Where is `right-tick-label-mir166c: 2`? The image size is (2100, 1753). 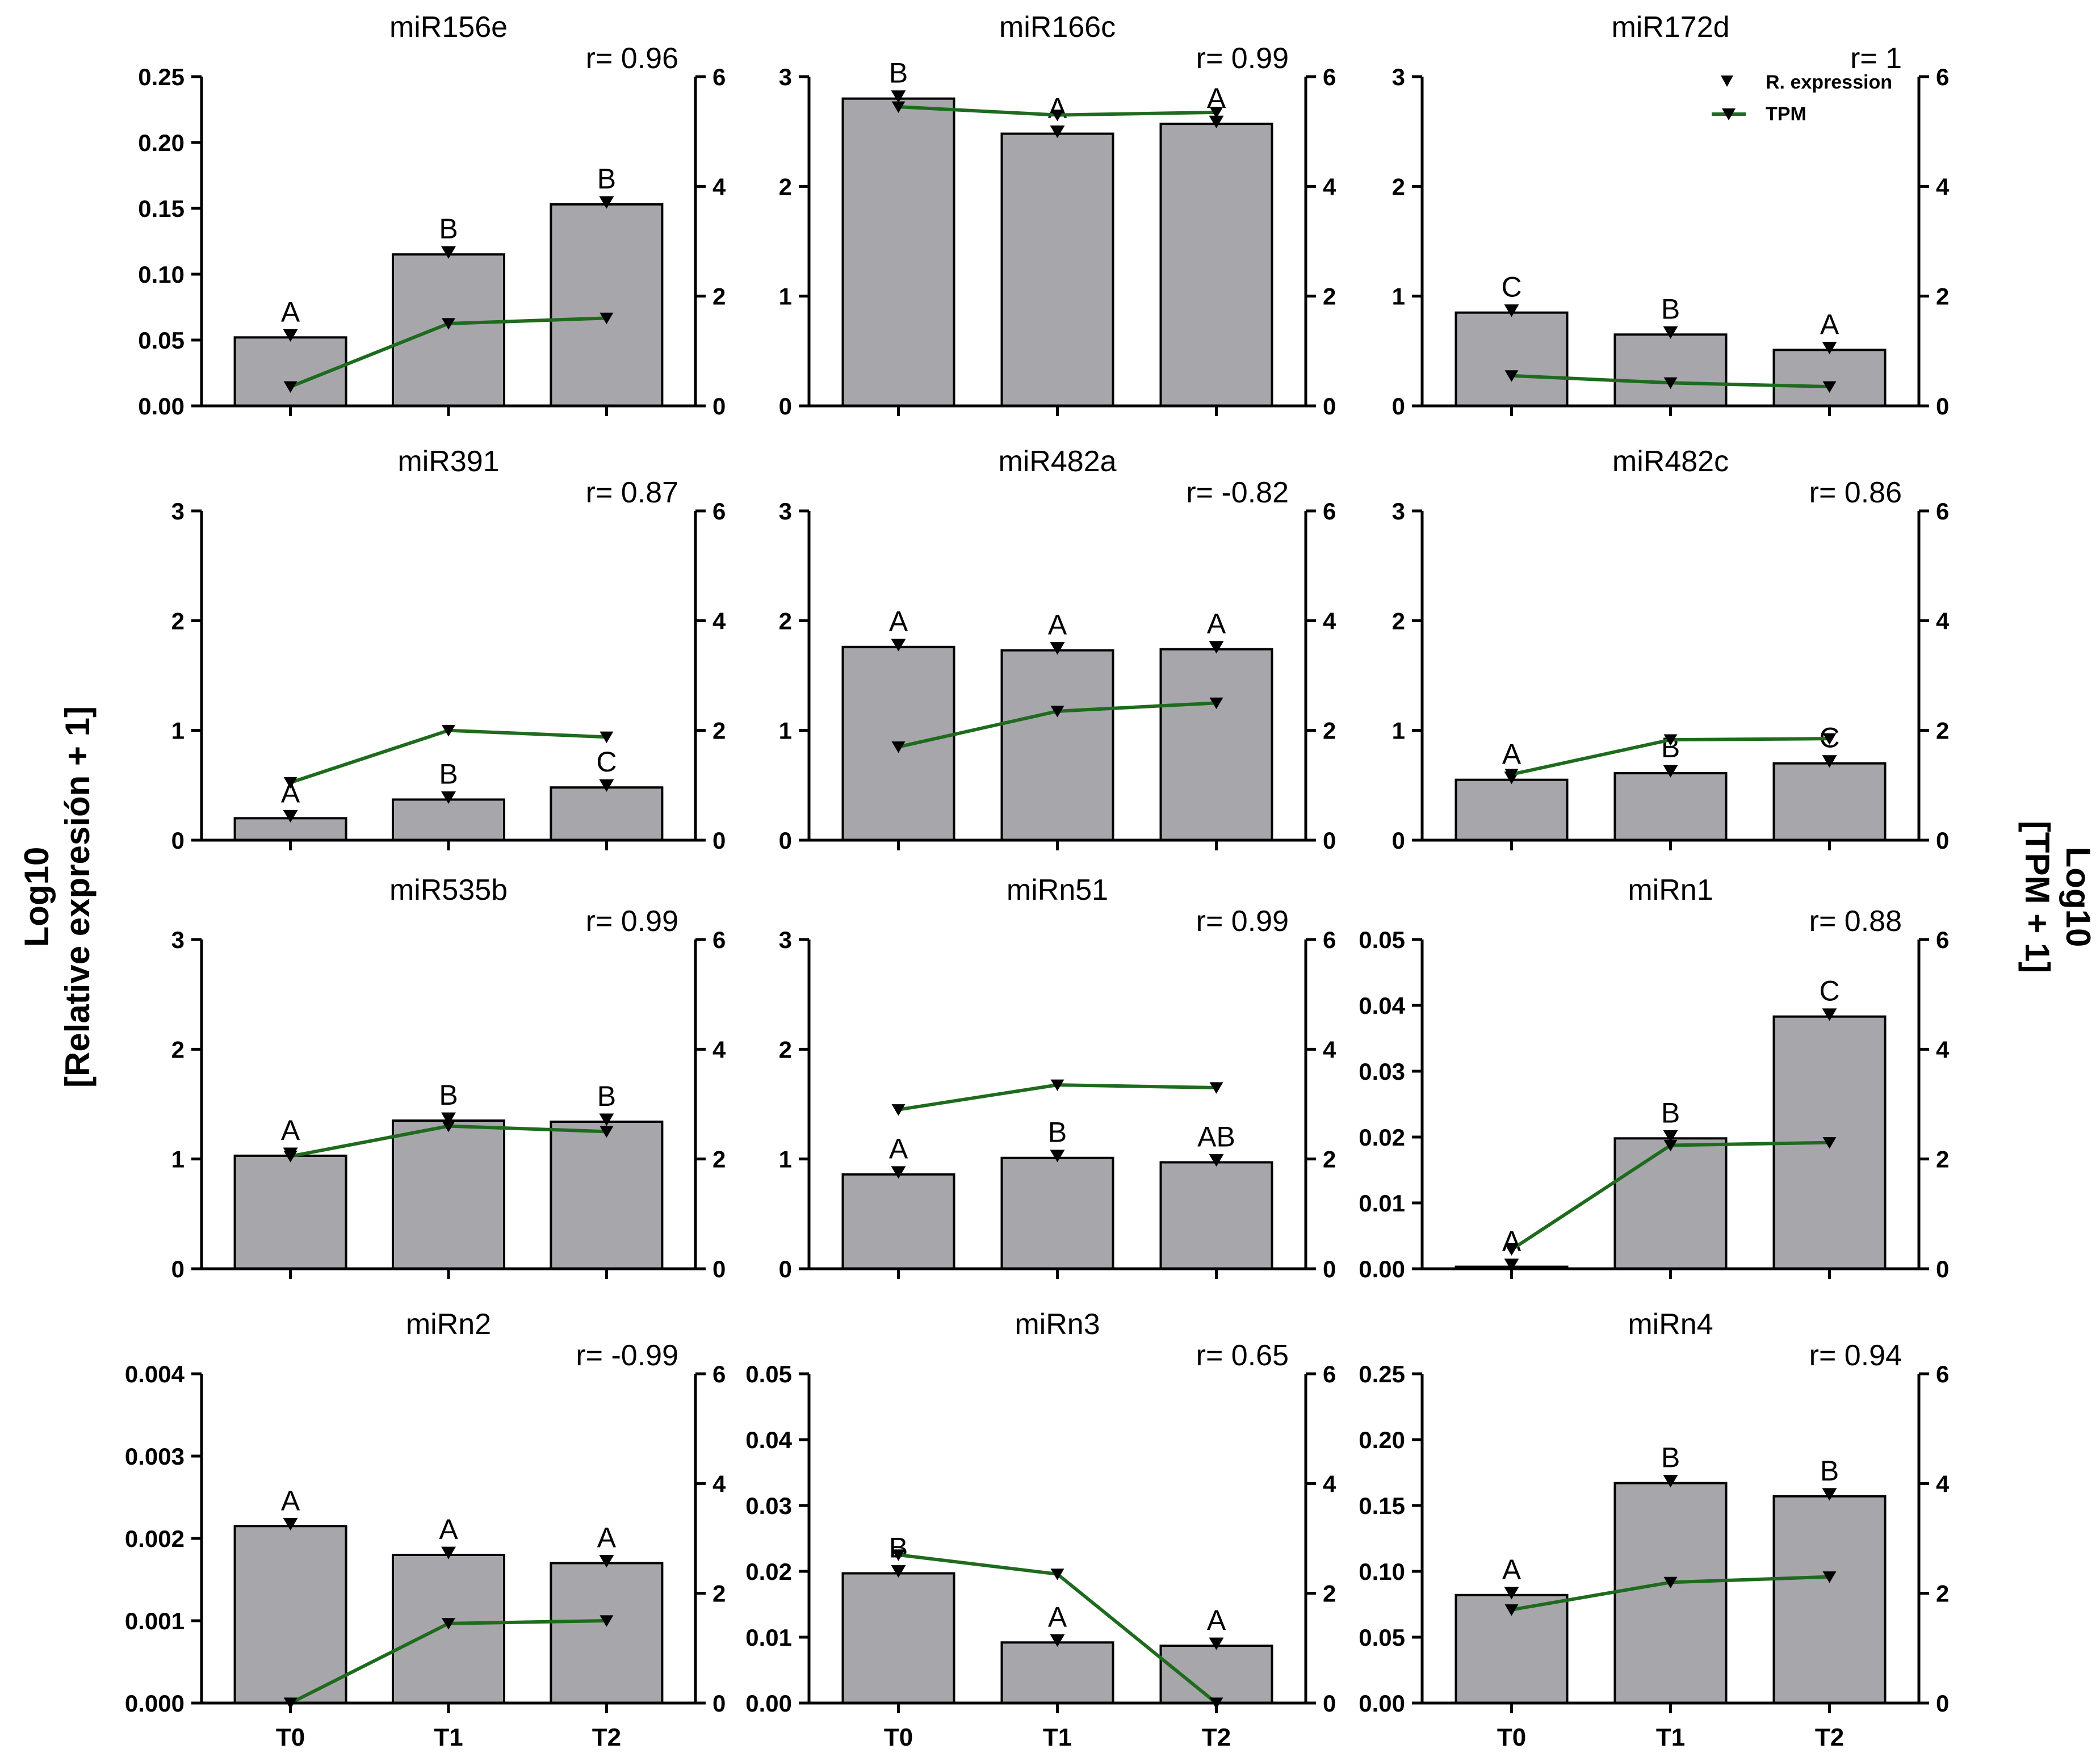
right-tick-label-mir166c: 2 is located at coordinates (1329, 296).